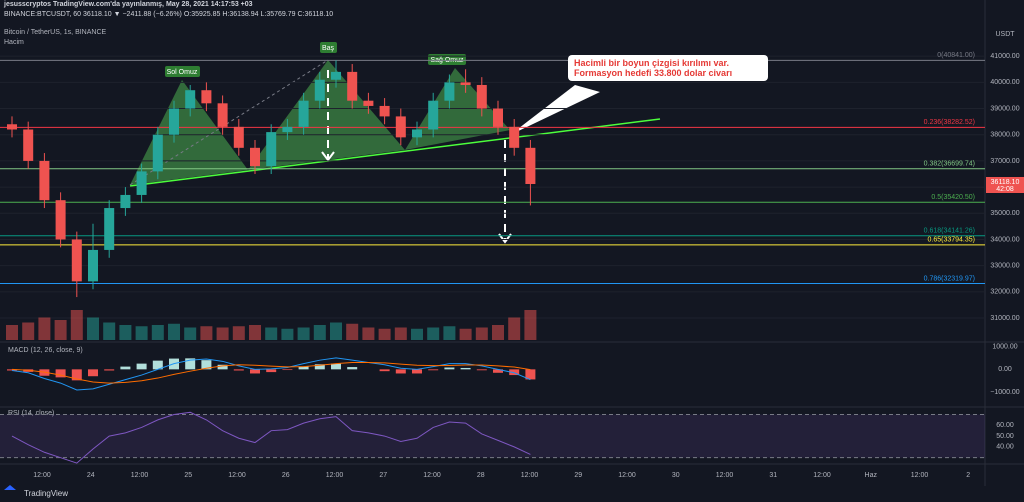 The image size is (1024, 502). What do you see at coordinates (271, 374) in the screenshot?
I see `macd-line` at bounding box center [271, 374].